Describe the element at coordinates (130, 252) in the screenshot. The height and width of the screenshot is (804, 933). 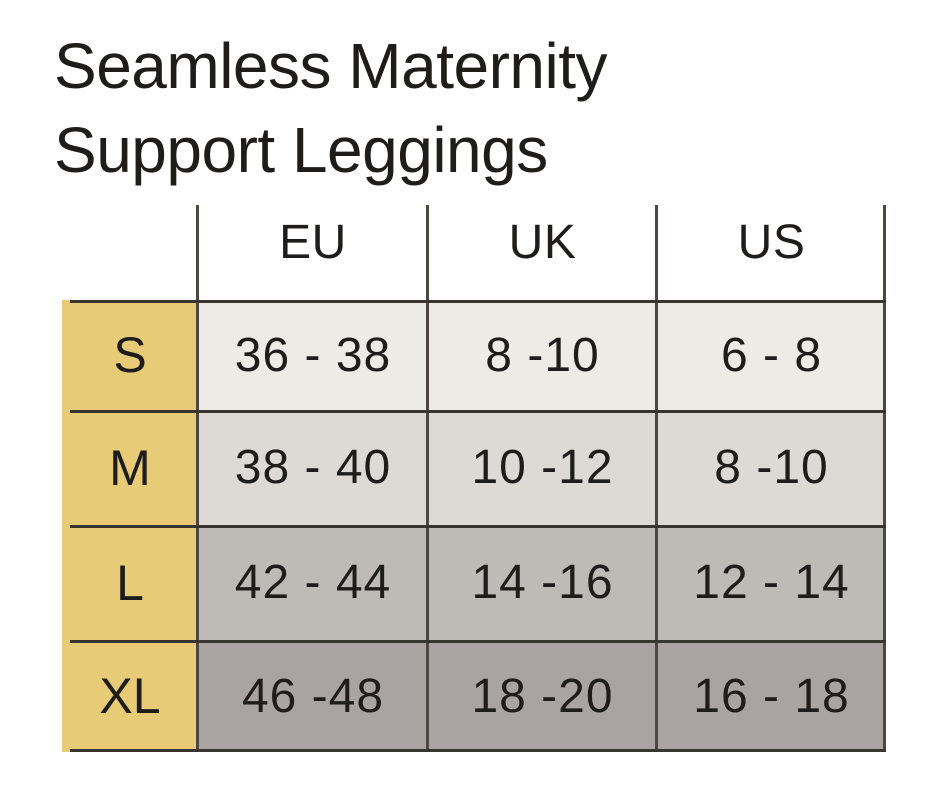
I see `header-cell-corner` at that location.